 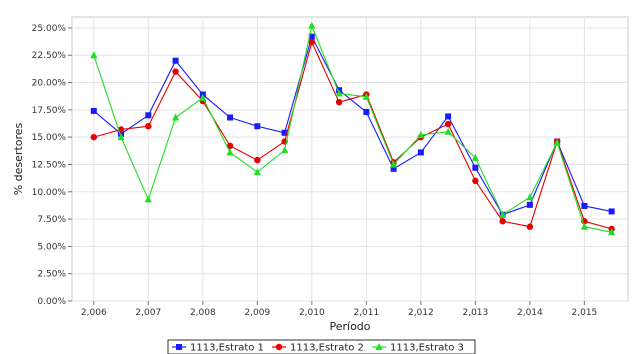 I want to click on y-tick-label: 22.50%, so click(x=49, y=56).